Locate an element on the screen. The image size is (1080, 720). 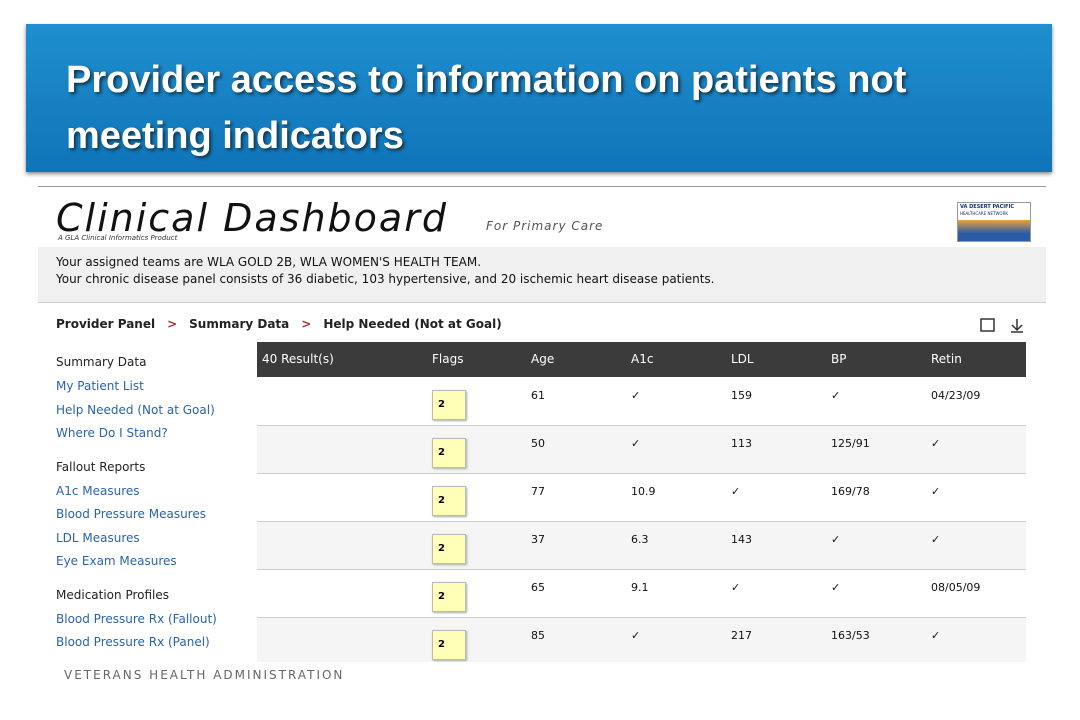
table-cell: 169/78 is located at coordinates (850, 491).